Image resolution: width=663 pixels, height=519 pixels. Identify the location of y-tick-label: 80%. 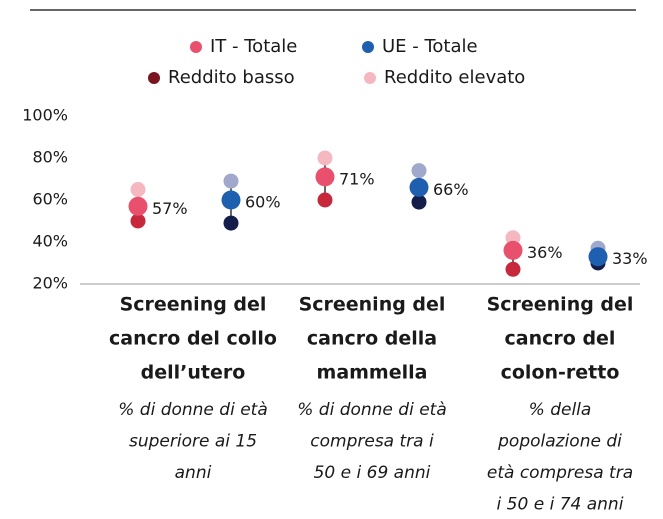
(50, 157).